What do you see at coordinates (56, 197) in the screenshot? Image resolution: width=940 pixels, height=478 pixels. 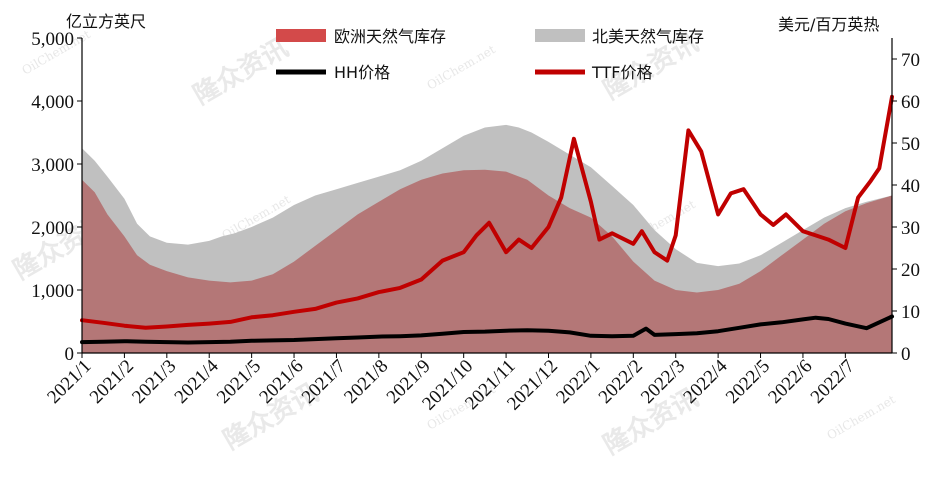 I see `left-axis-ticks: 0 1,000 2,000 3,000 4,000 5,000` at bounding box center [56, 197].